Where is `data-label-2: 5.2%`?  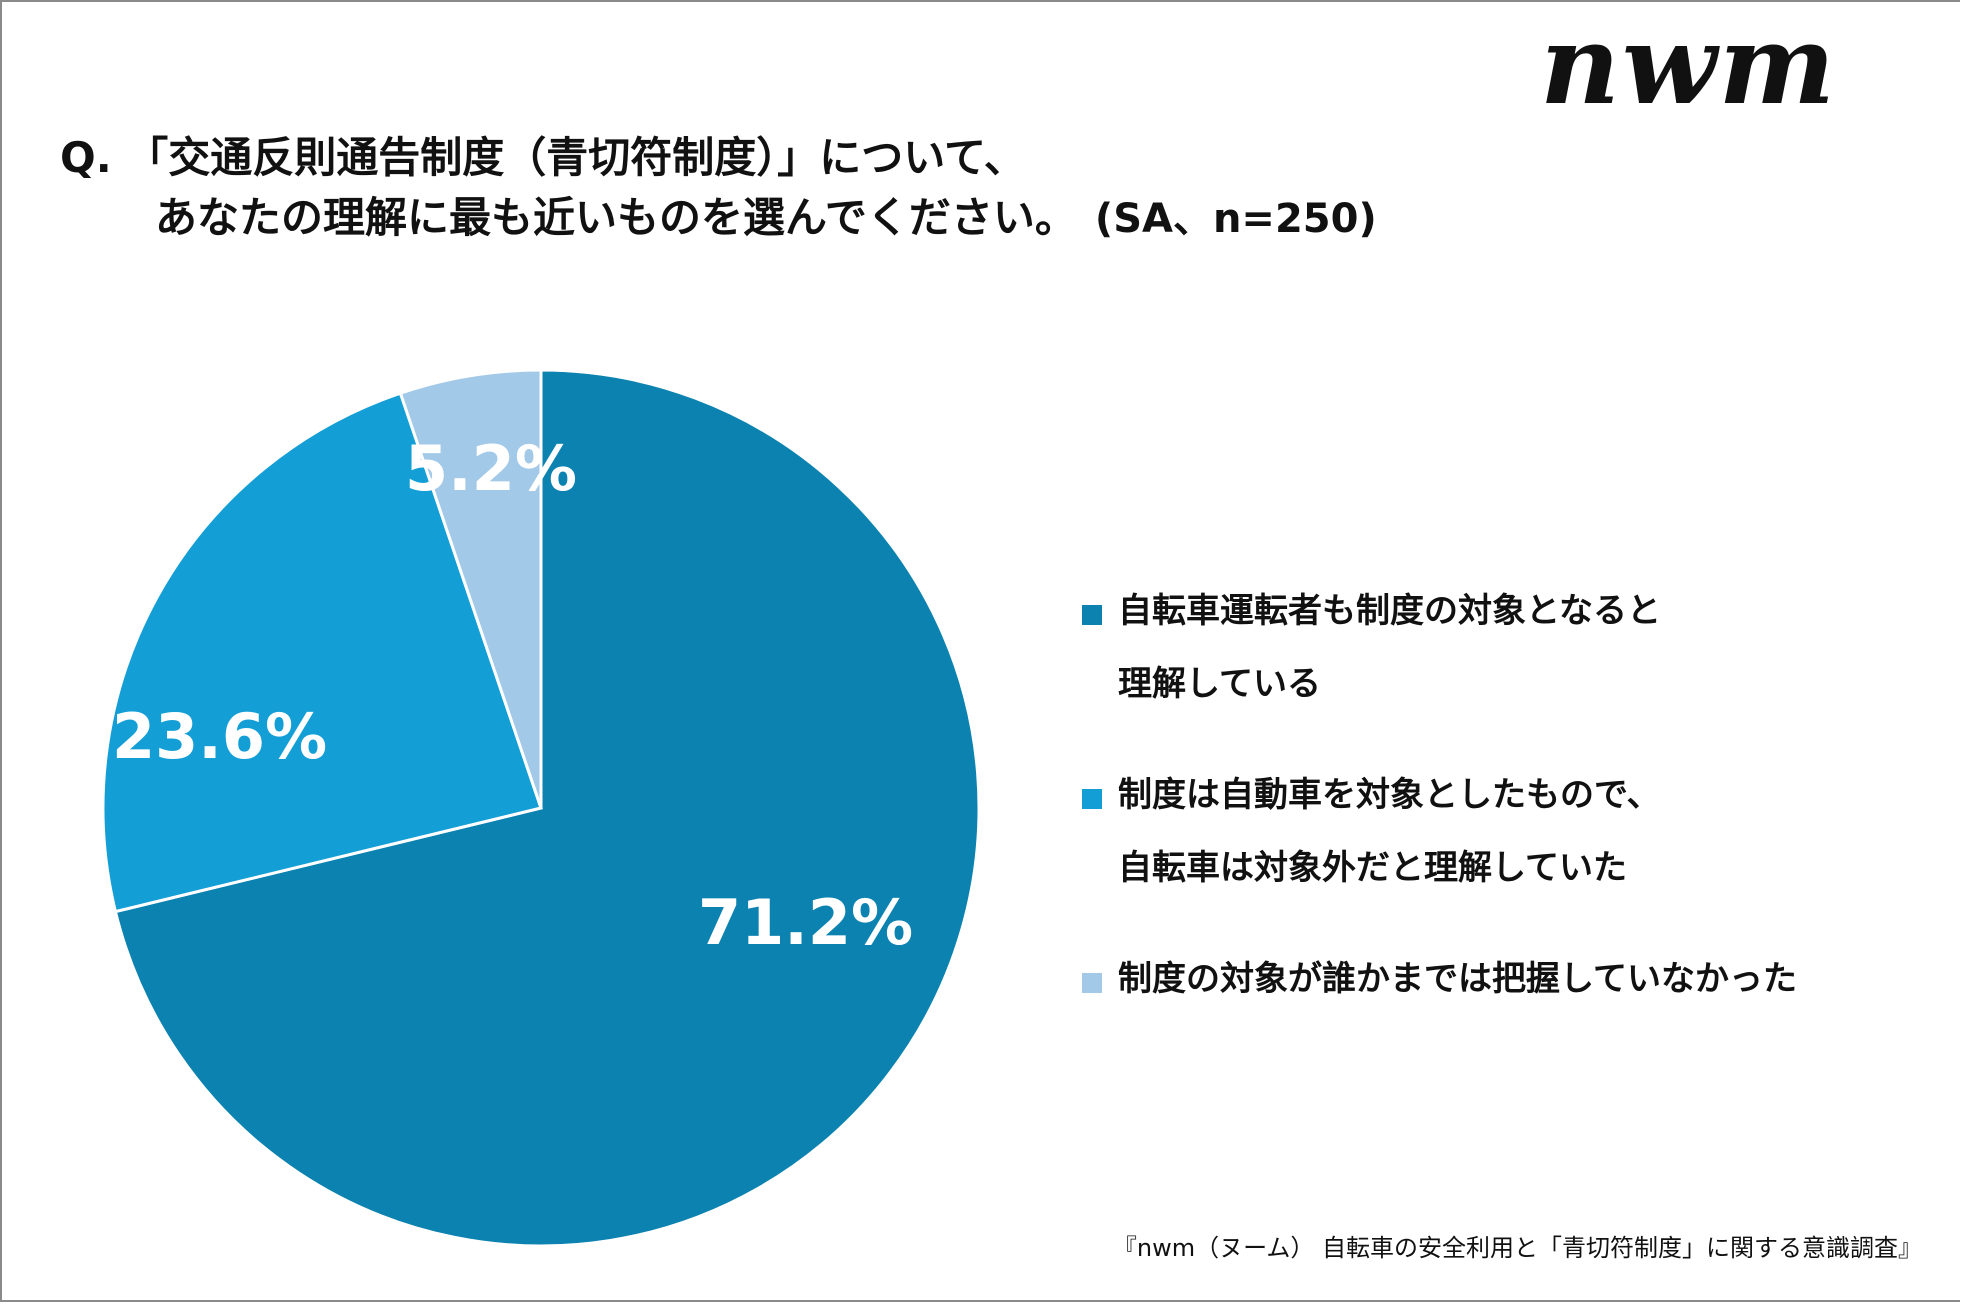 data-label-2: 5.2% is located at coordinates (491, 468).